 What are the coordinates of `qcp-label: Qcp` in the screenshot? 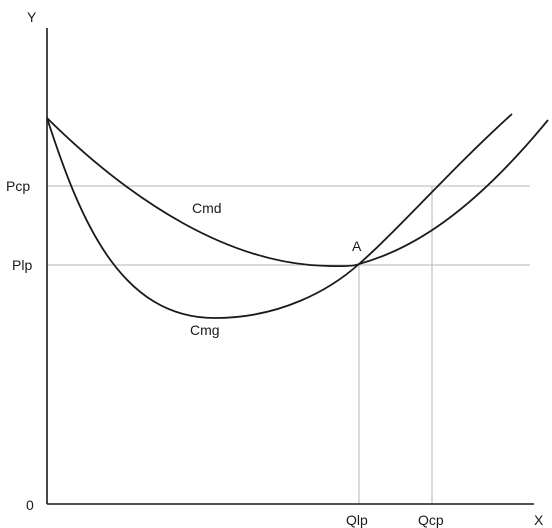 It's located at (431, 520).